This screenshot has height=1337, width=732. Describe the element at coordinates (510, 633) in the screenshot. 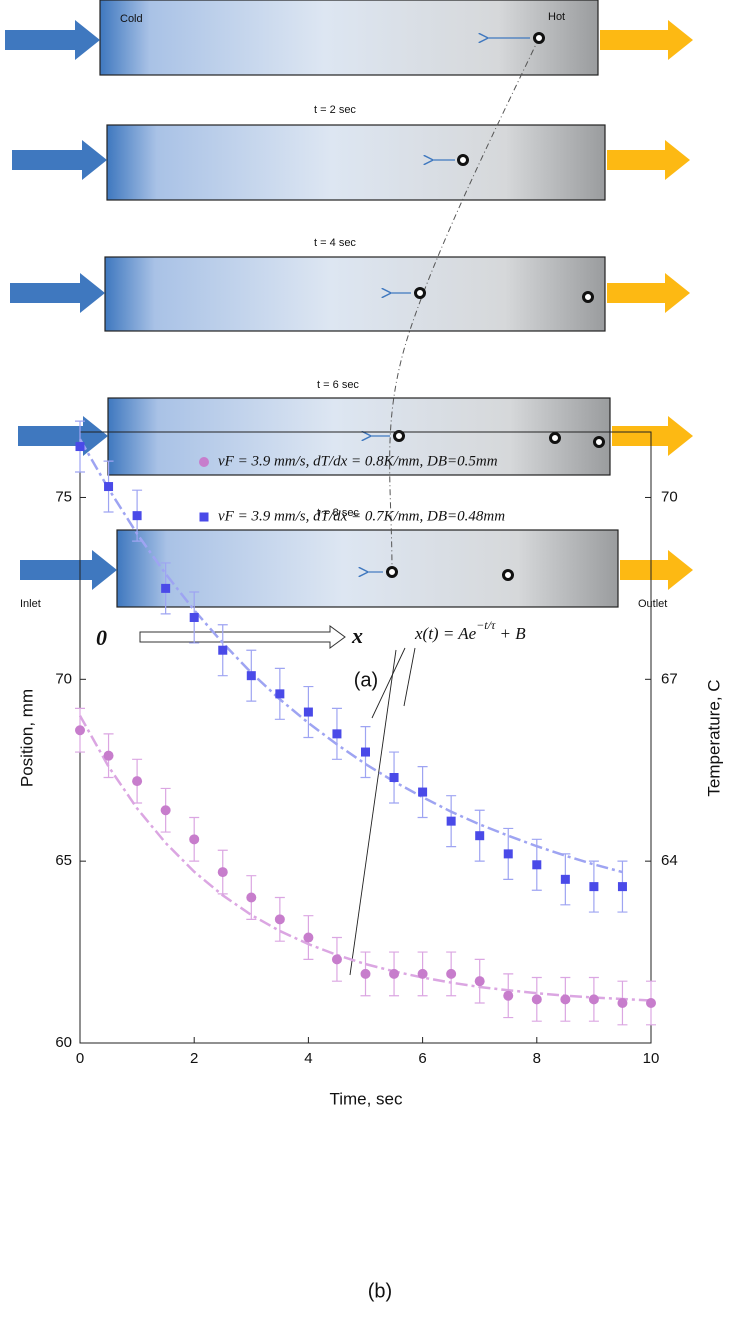

I see `equation-tail: + B` at that location.